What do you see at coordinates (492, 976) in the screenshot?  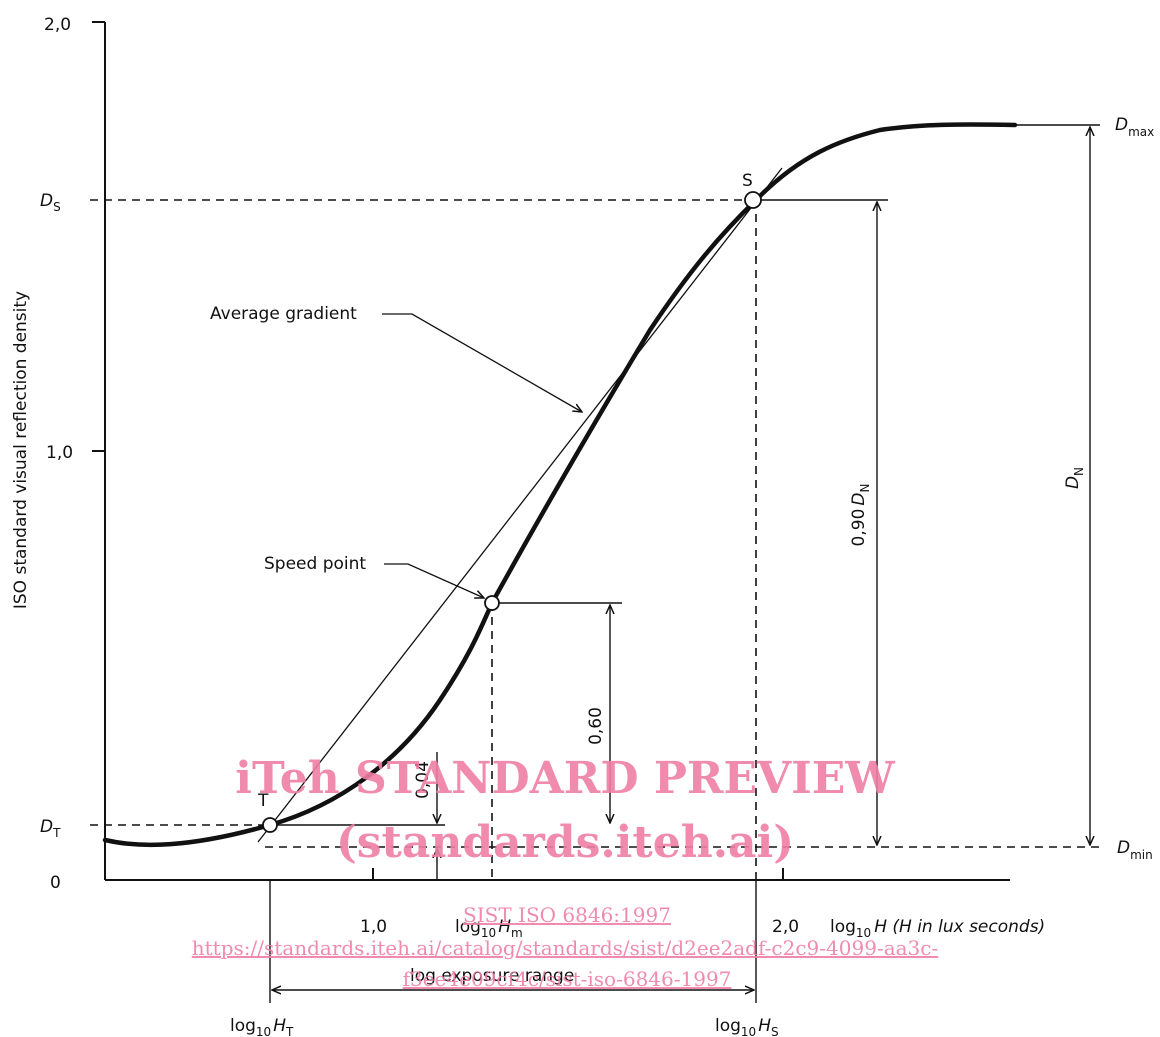 I see `log-range-label: log exposure range` at bounding box center [492, 976].